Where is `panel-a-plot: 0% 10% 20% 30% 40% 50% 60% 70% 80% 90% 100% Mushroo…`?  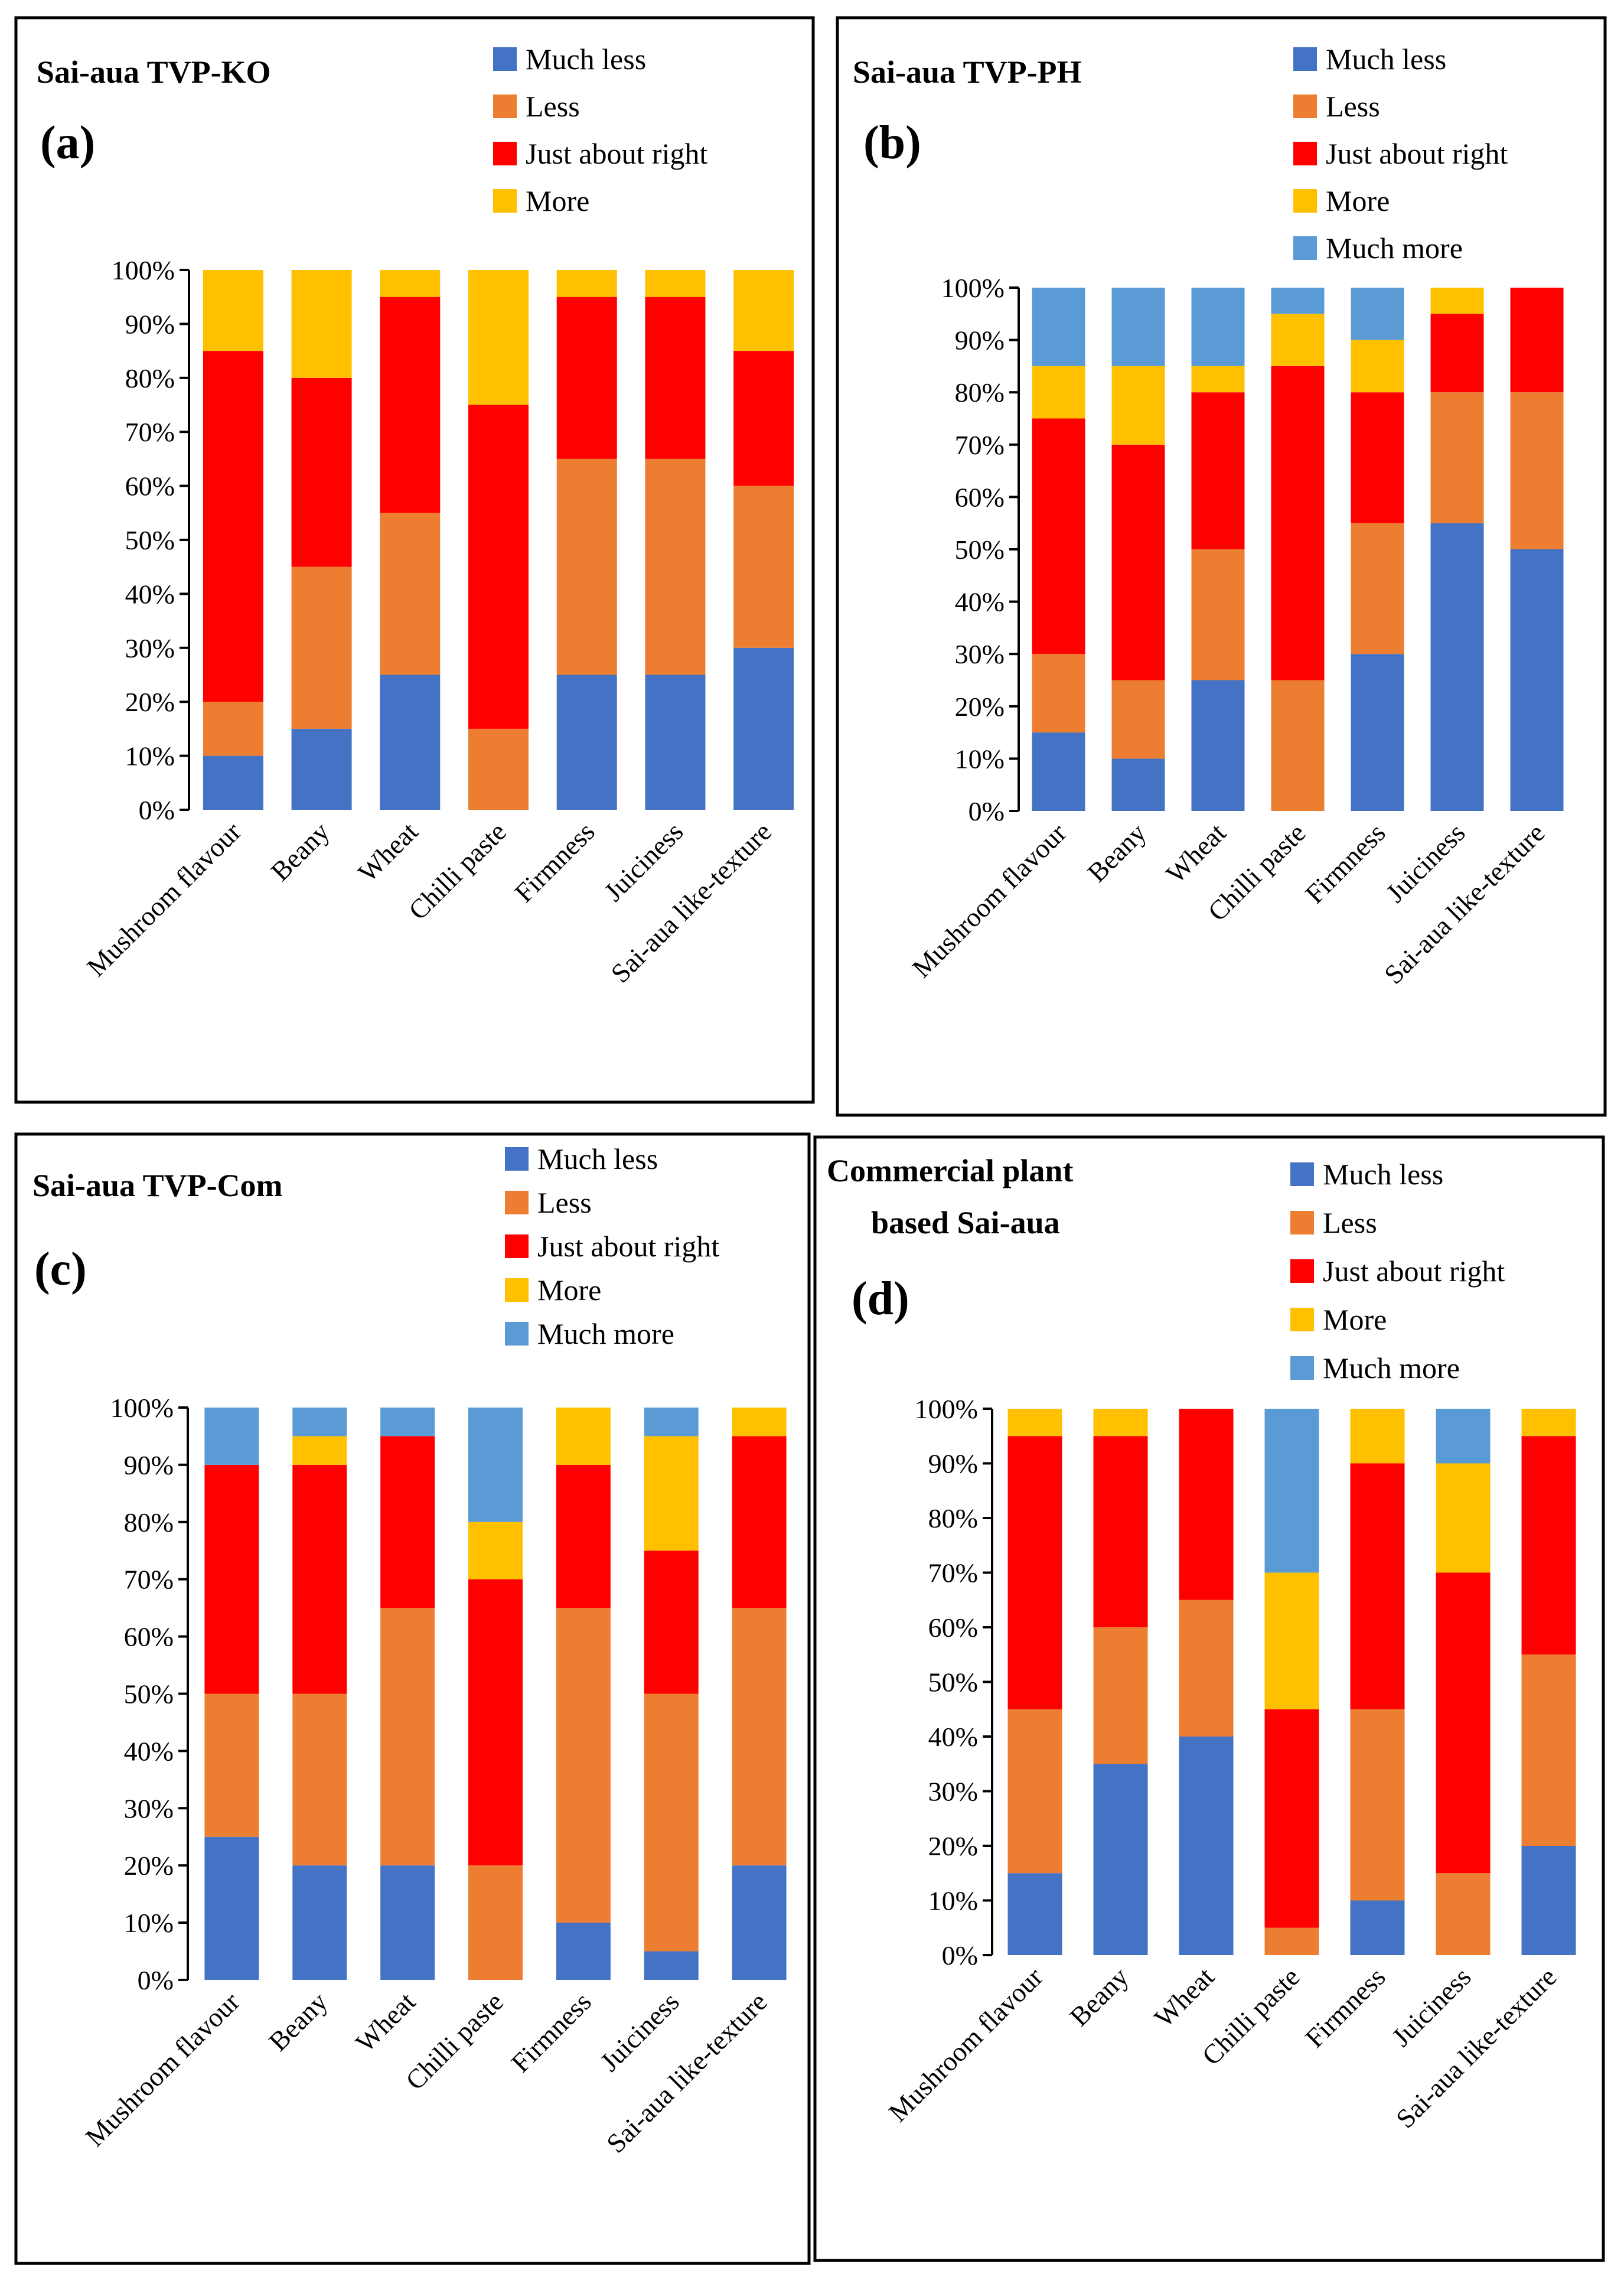 panel-a-plot: 0% 10% 20% 30% 40% 50% 60% 70% 80% 90% 100% Mushroo… is located at coordinates (438, 622).